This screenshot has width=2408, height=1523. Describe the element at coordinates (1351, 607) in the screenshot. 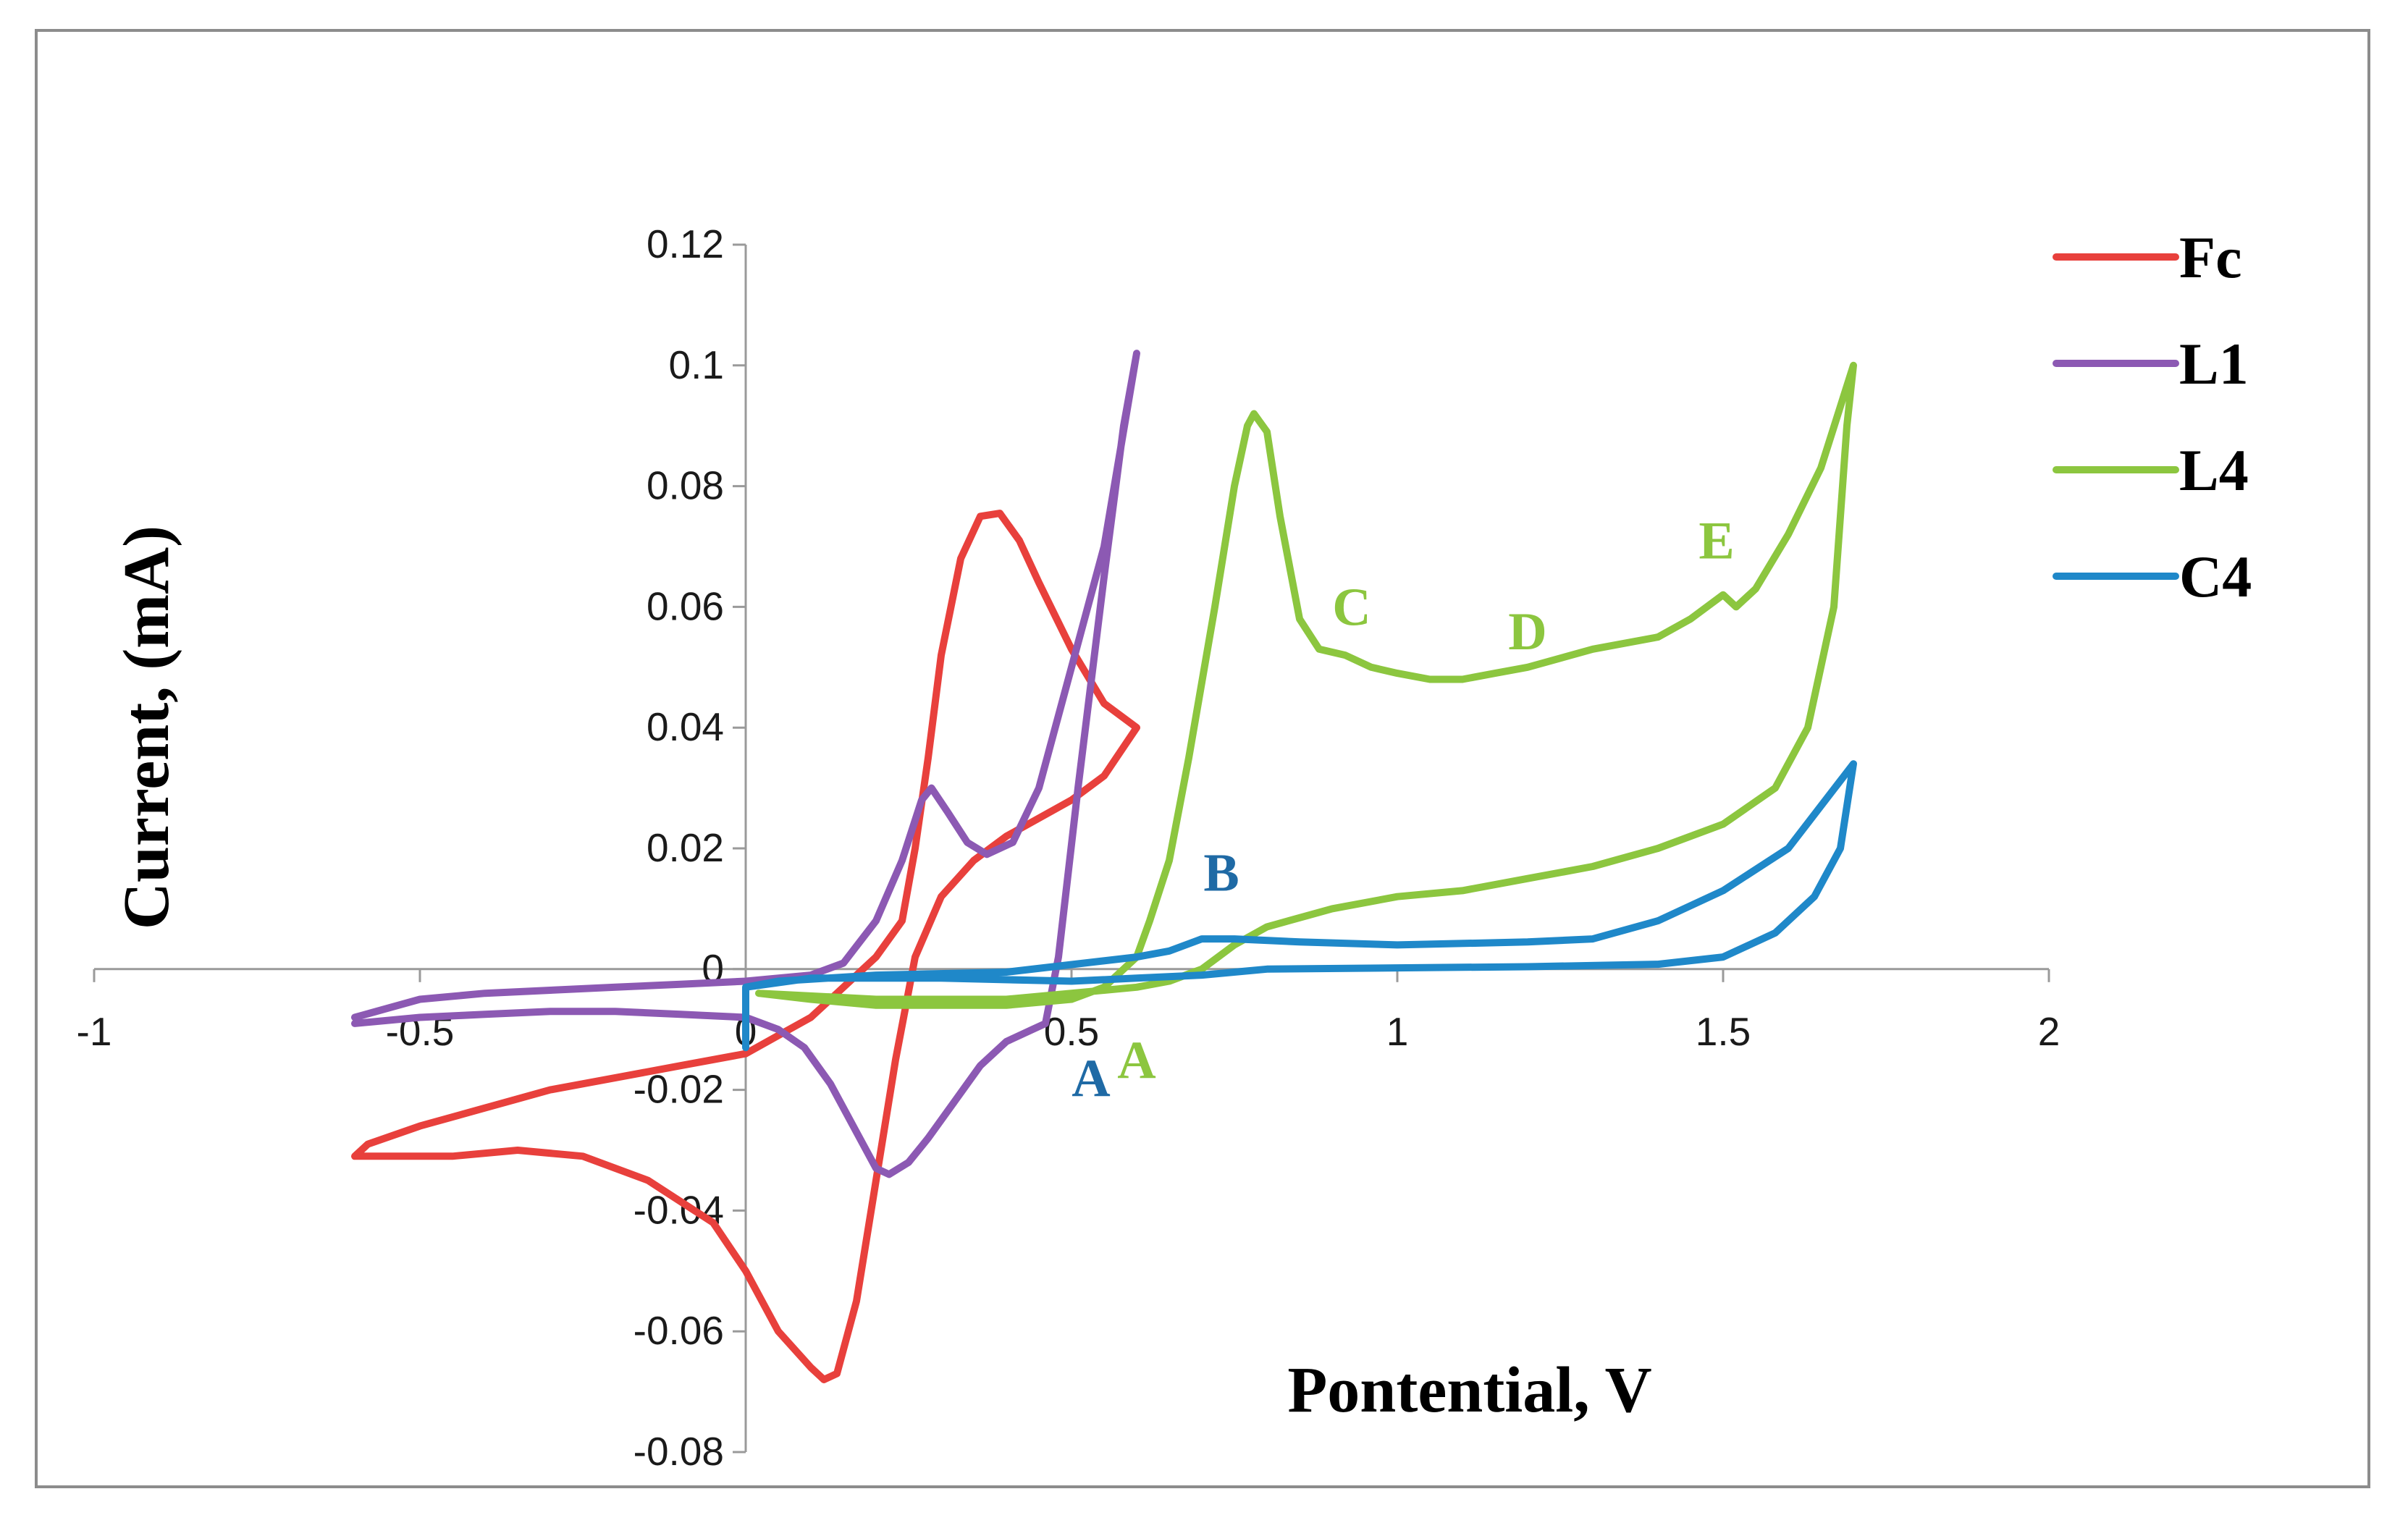

I see `annotation-label: C` at that location.